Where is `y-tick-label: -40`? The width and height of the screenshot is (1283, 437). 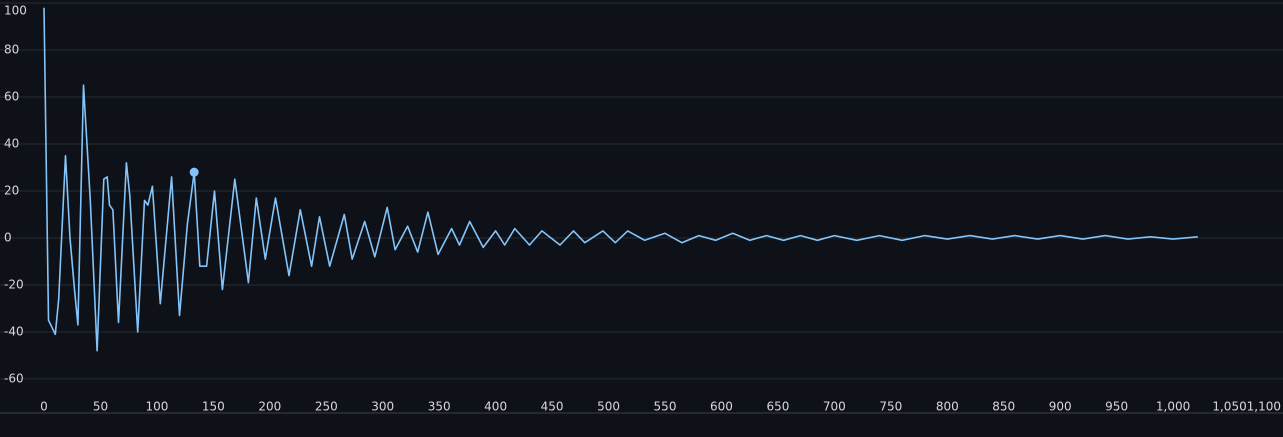
y-tick-label: -40 is located at coordinates (14, 331).